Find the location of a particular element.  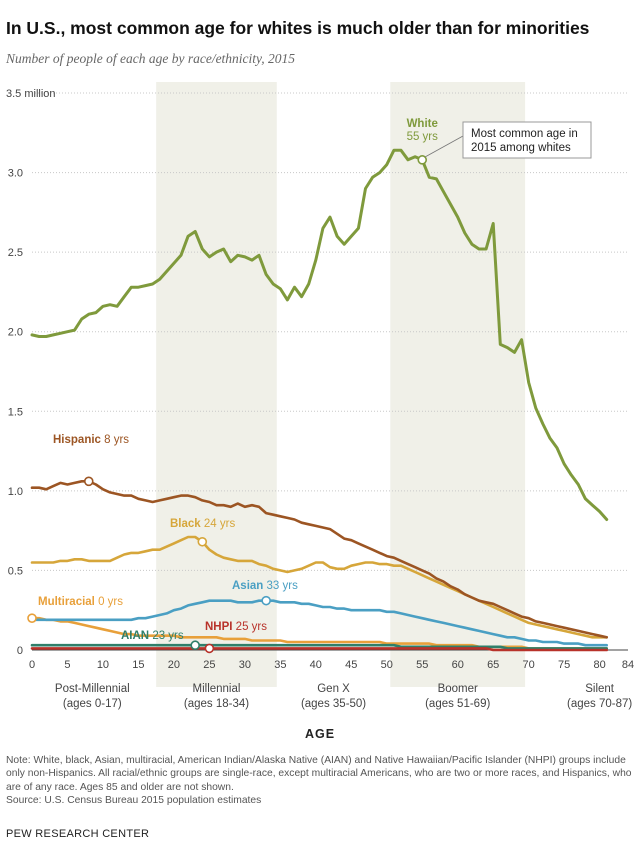

peak-marker-aian is located at coordinates (195, 645).